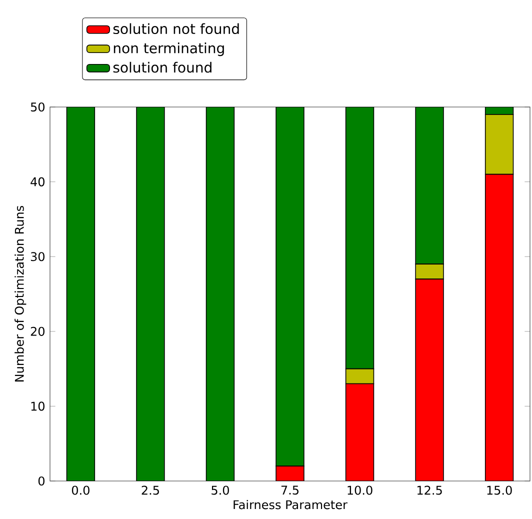 The width and height of the screenshot is (532, 519). Describe the element at coordinates (150, 490) in the screenshot. I see `x-tick-label: 2.5` at that location.